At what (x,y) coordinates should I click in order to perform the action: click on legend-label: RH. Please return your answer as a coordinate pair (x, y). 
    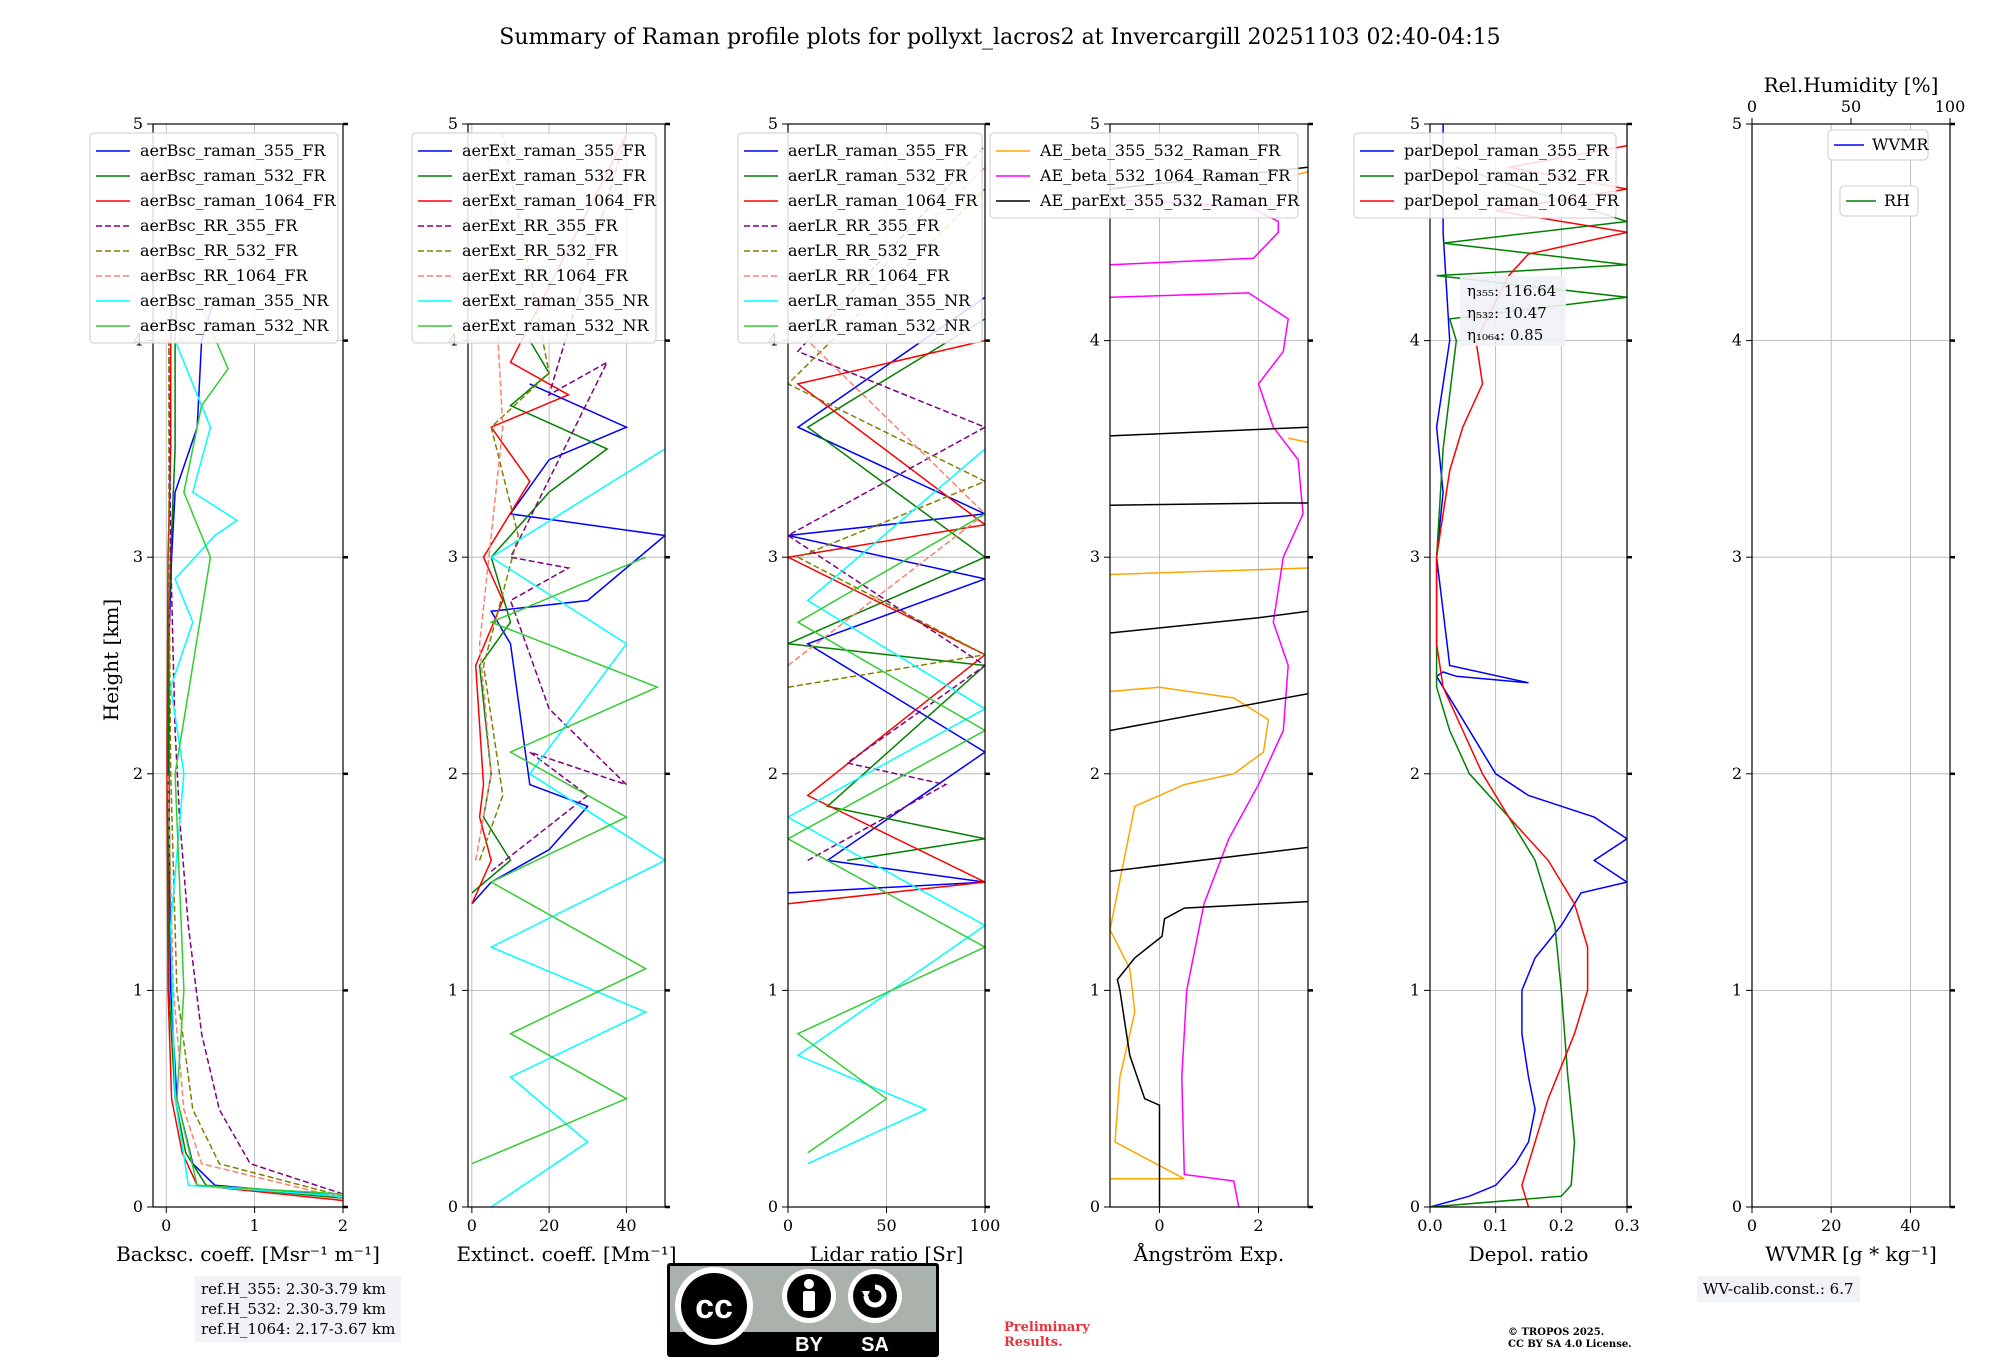
    Looking at the image, I should click on (1897, 200).